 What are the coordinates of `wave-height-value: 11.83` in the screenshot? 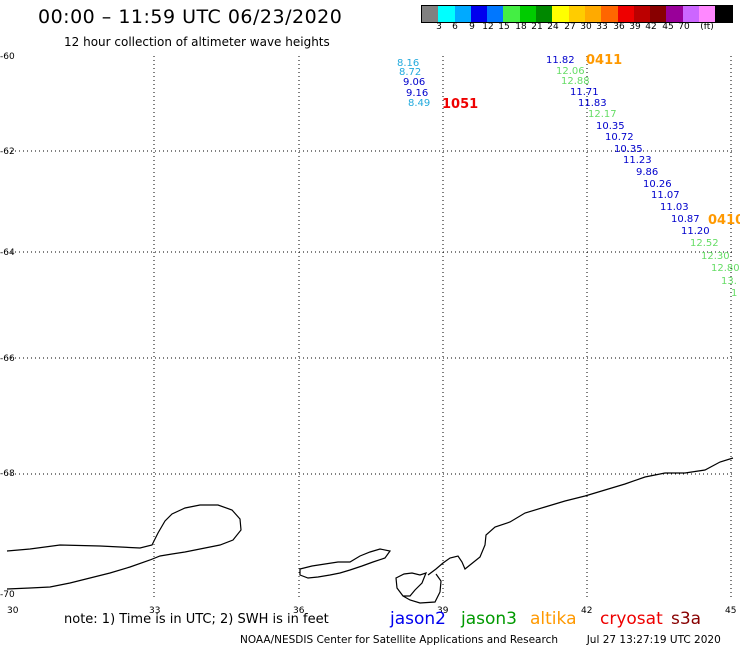 It's located at (592, 103).